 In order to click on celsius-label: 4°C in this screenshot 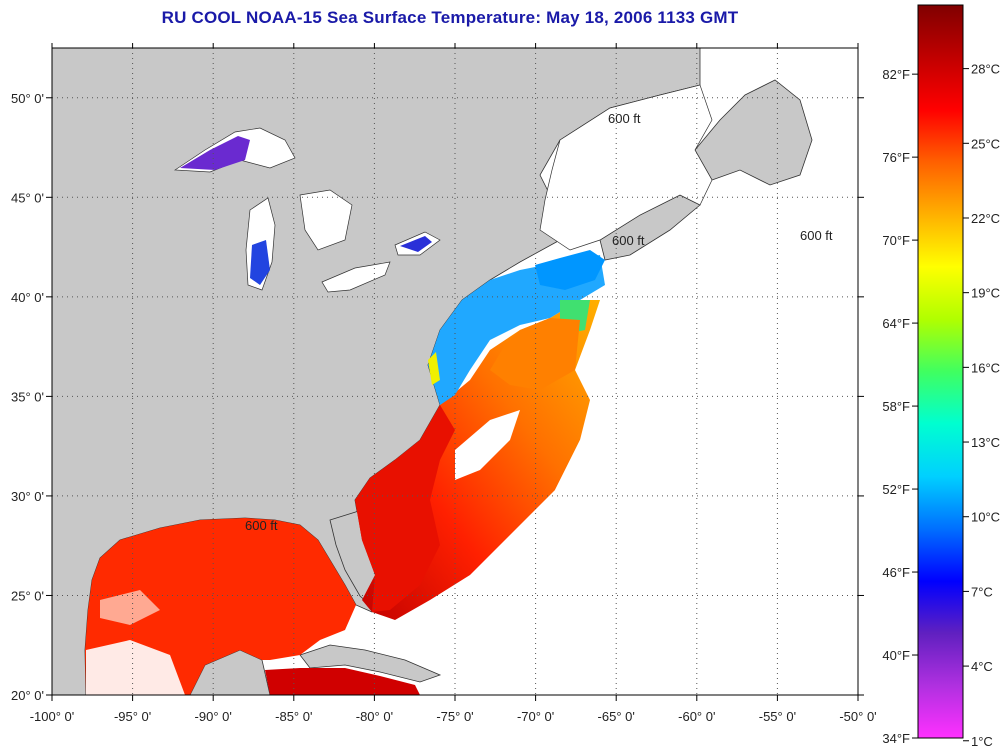, I will do `click(982, 666)`.